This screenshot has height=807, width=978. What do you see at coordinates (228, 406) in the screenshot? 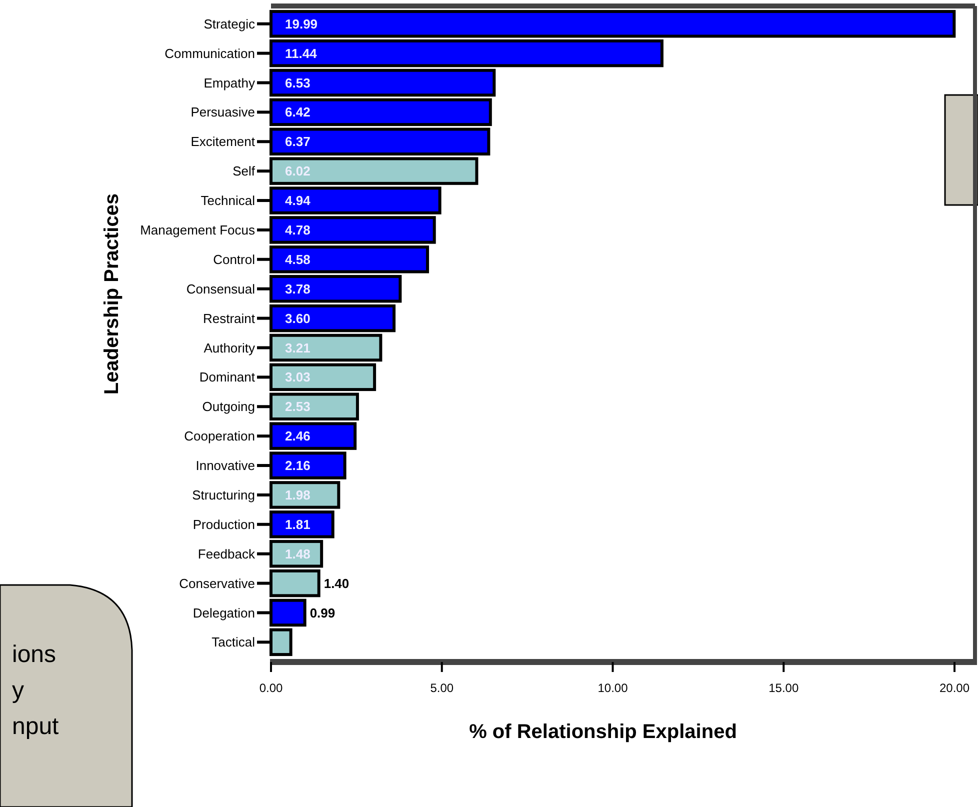
I see `y-tick-label: Outgoing` at bounding box center [228, 406].